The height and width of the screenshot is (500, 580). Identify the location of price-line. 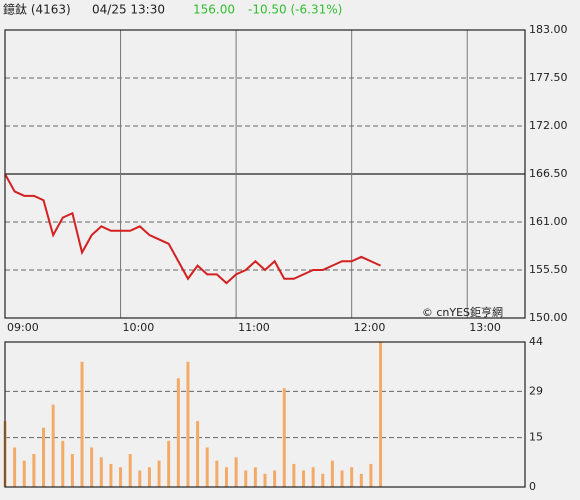
(192, 229).